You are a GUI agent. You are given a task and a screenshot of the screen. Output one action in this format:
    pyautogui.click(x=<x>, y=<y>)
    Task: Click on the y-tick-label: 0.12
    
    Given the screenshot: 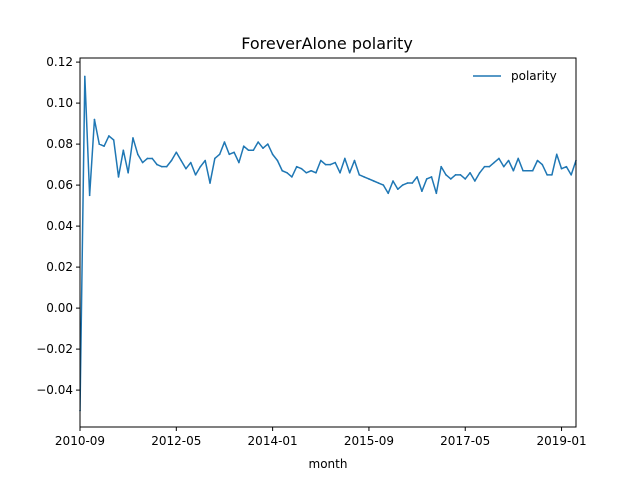 What is the action you would take?
    pyautogui.click(x=59, y=62)
    